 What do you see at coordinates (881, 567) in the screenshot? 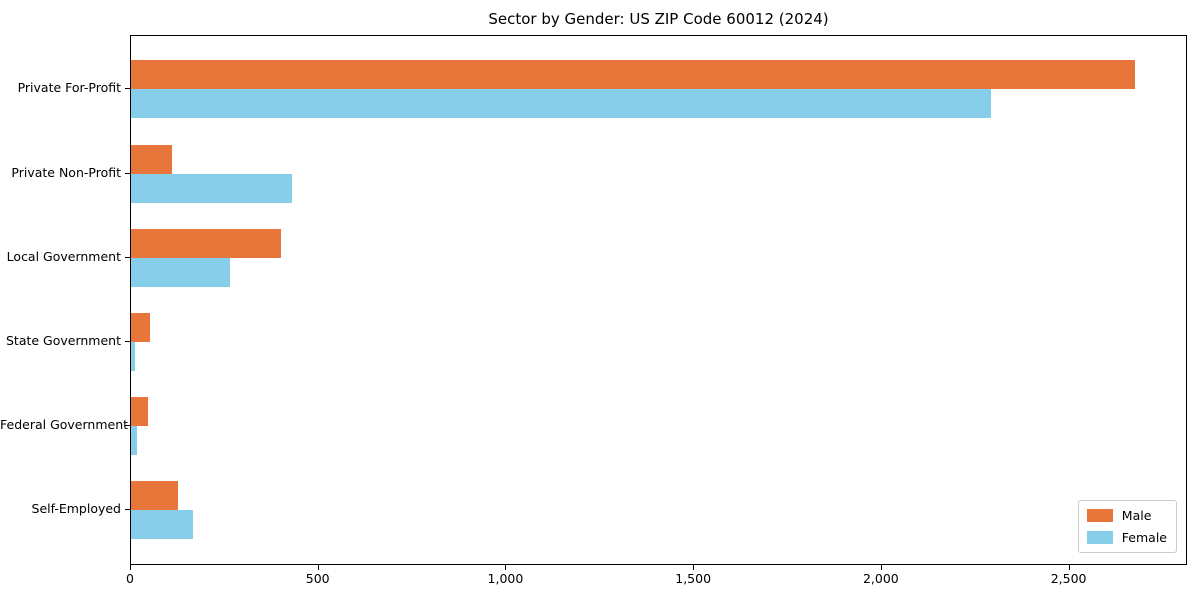
I see `x-tick-2000` at bounding box center [881, 567].